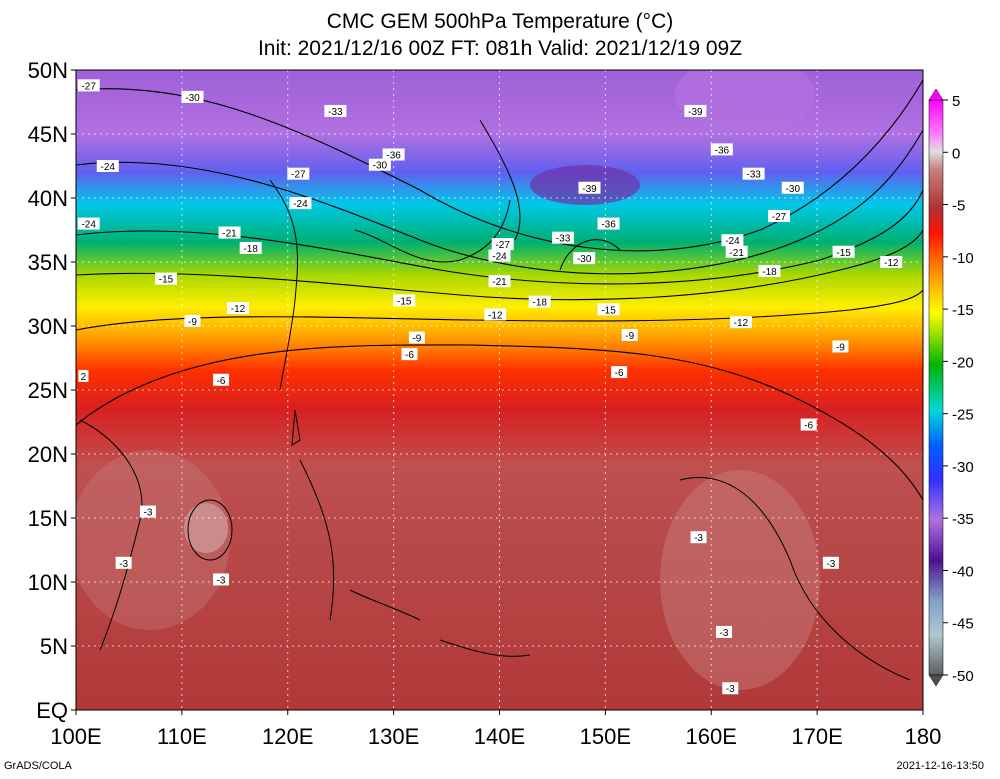  I want to click on colorbar-label: -35, so click(963, 519).